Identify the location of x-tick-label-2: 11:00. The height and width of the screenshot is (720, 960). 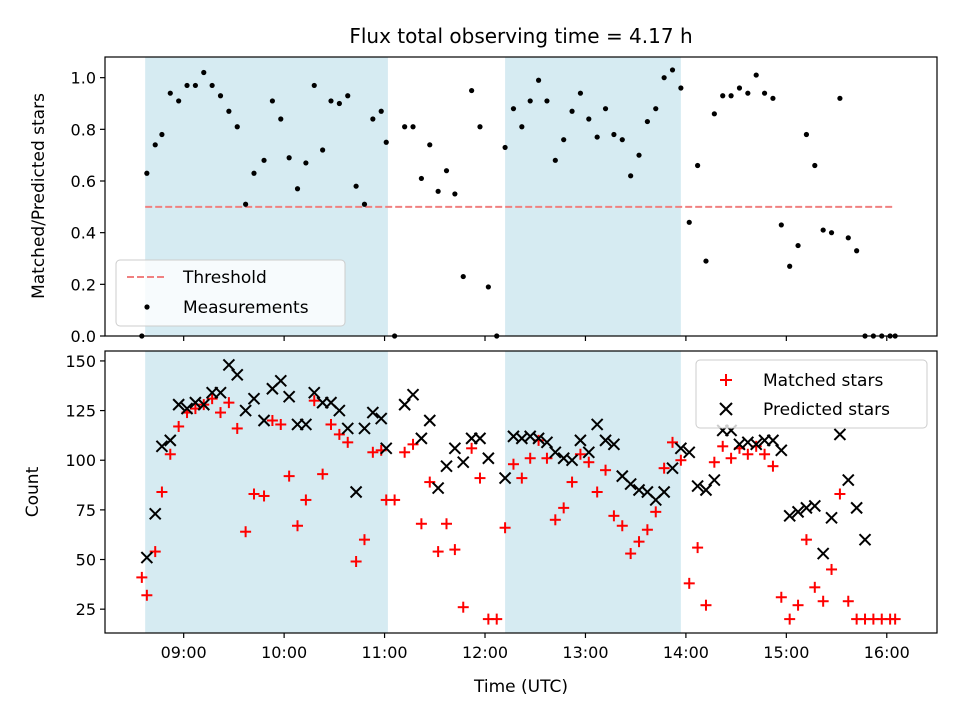
(385, 652).